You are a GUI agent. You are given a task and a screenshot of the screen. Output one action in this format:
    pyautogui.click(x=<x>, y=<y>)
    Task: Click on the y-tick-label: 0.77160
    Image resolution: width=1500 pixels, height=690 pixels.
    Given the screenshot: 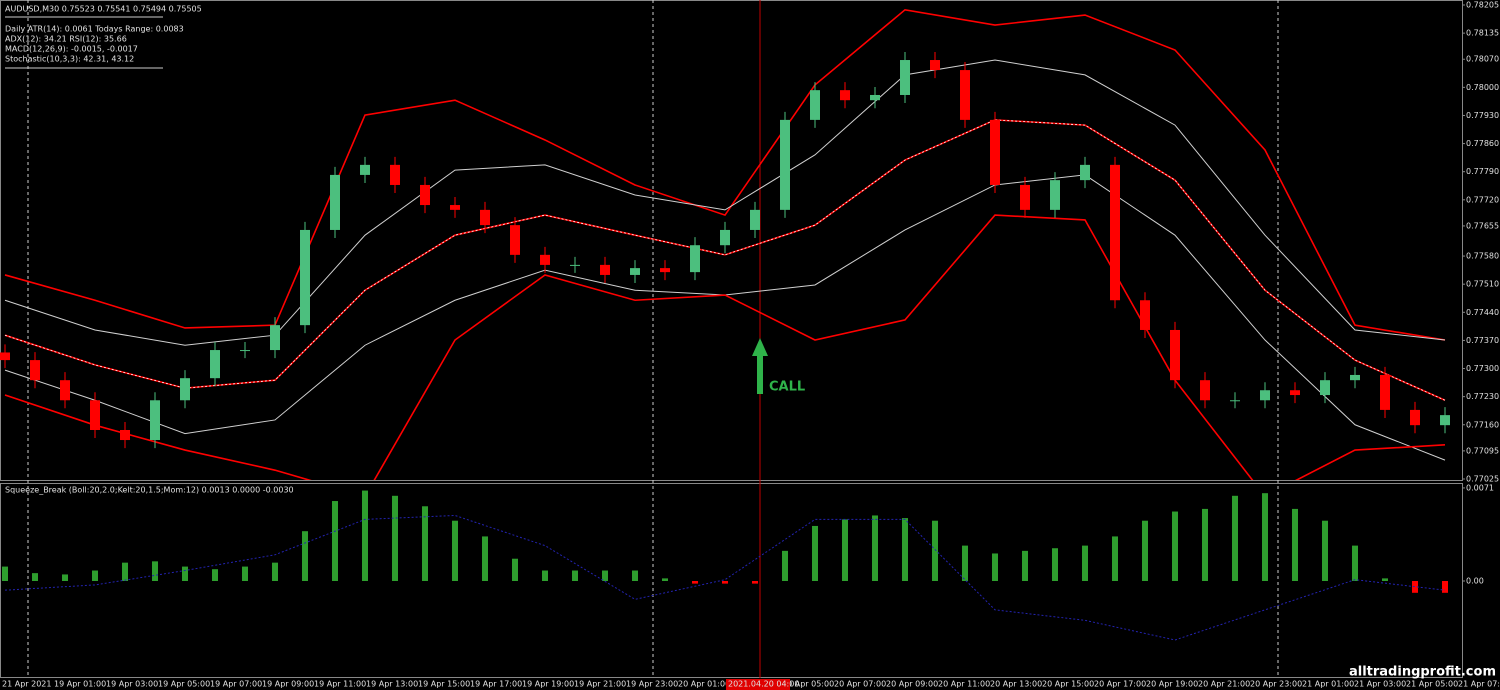 What is the action you would take?
    pyautogui.click(x=1482, y=424)
    